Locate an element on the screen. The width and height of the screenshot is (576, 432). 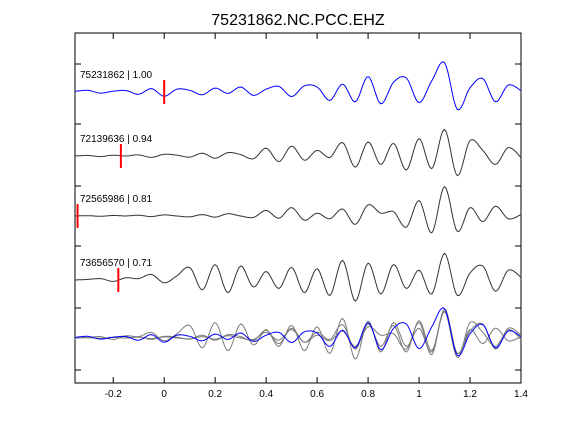
trace-label: 73656570 | 0.71 is located at coordinates (116, 263).